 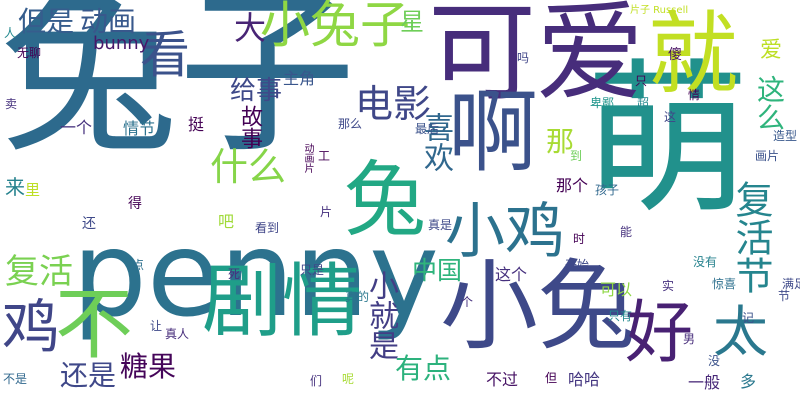 I want to click on cloud-word: 小就是, so click(x=380, y=315).